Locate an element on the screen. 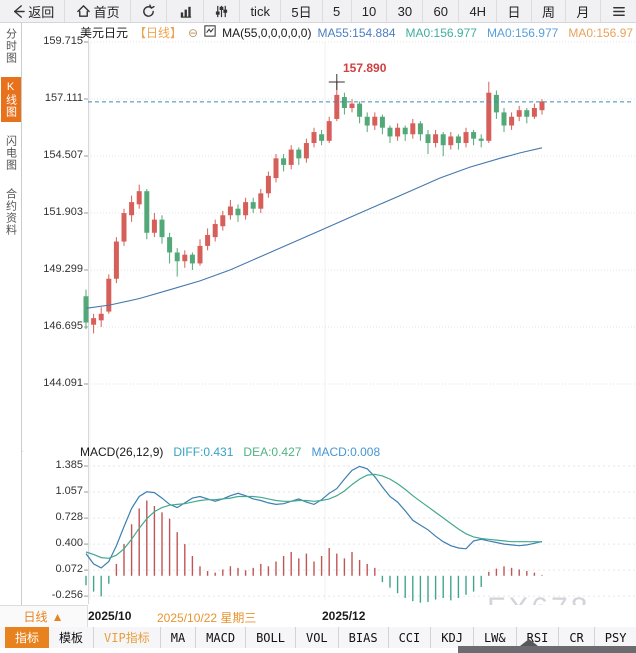 This screenshot has width=636, height=653. top-toolbar: 返回 首页 tick 5日 5 10 30 60 4H 日 周 月 is located at coordinates (318, 11).